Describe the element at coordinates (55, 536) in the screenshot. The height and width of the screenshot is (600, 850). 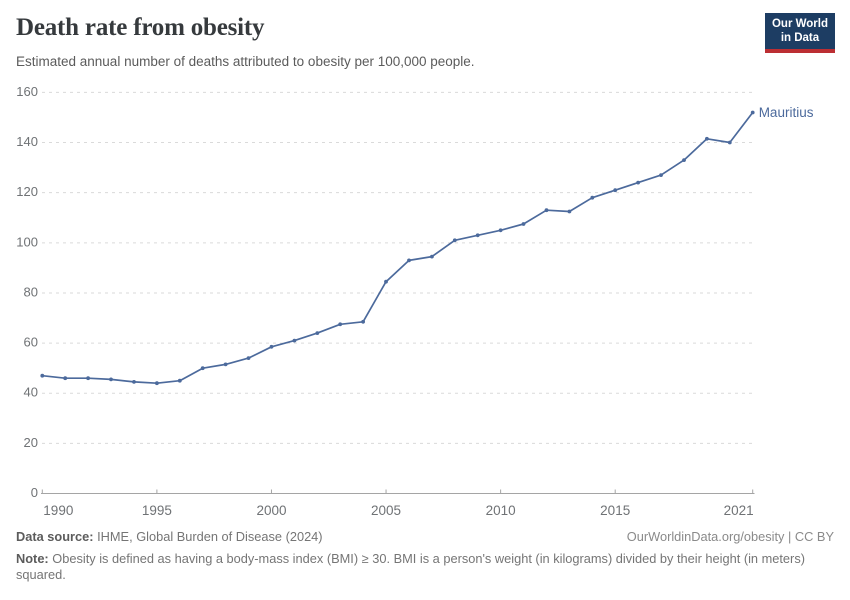
I see `data-source-label: Data source:` at that location.